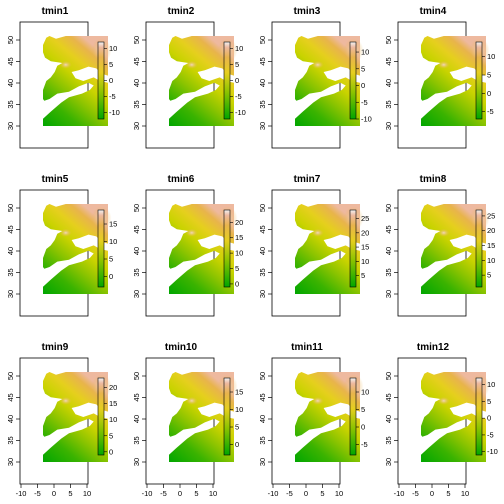  Describe the element at coordinates (181, 347) in the screenshot. I see `panel-title: tmin10` at that location.